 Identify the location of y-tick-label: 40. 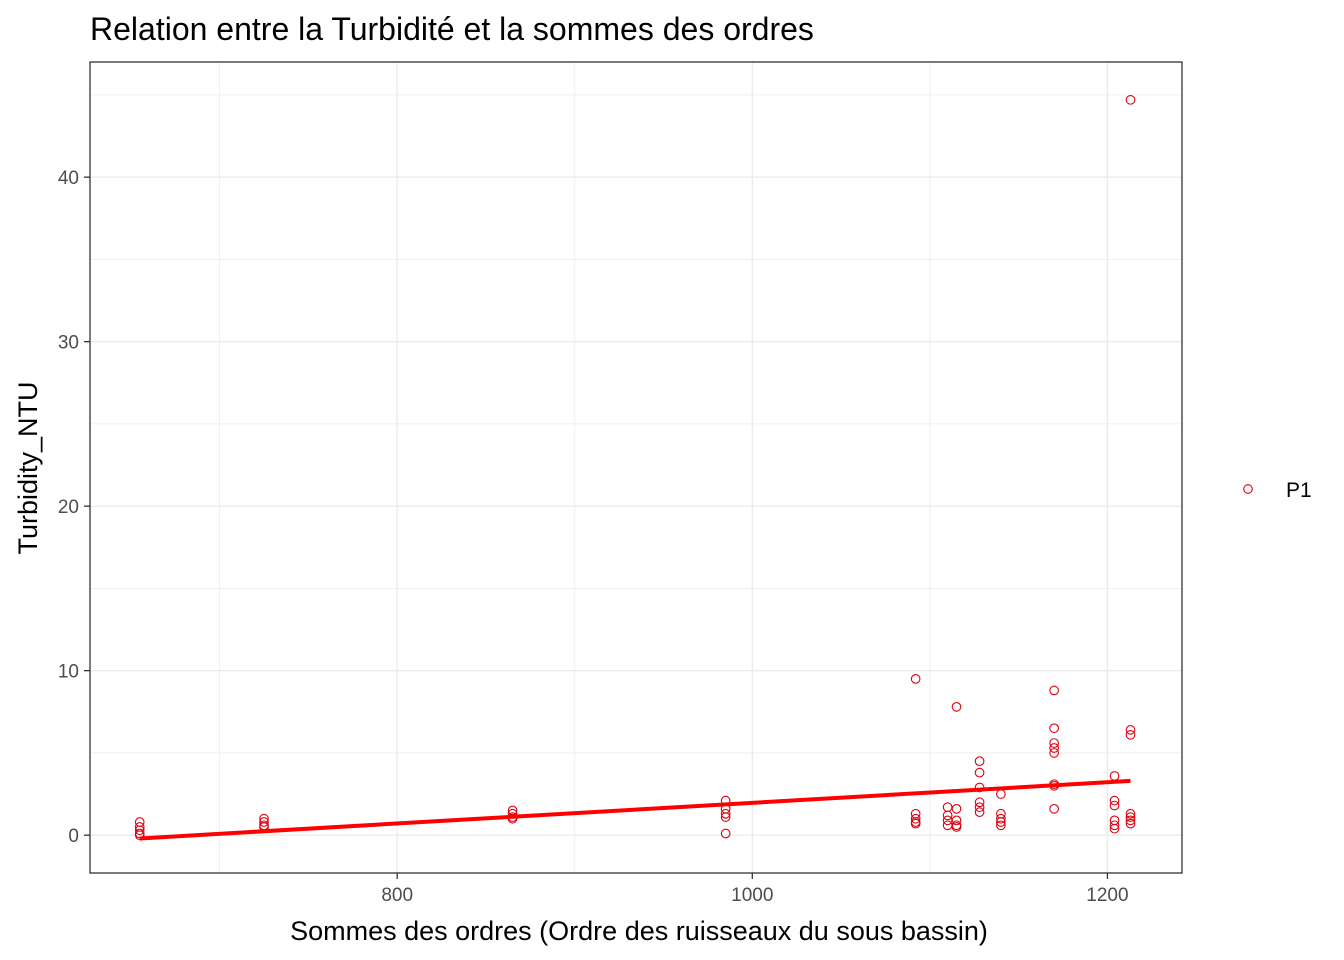
(68, 178).